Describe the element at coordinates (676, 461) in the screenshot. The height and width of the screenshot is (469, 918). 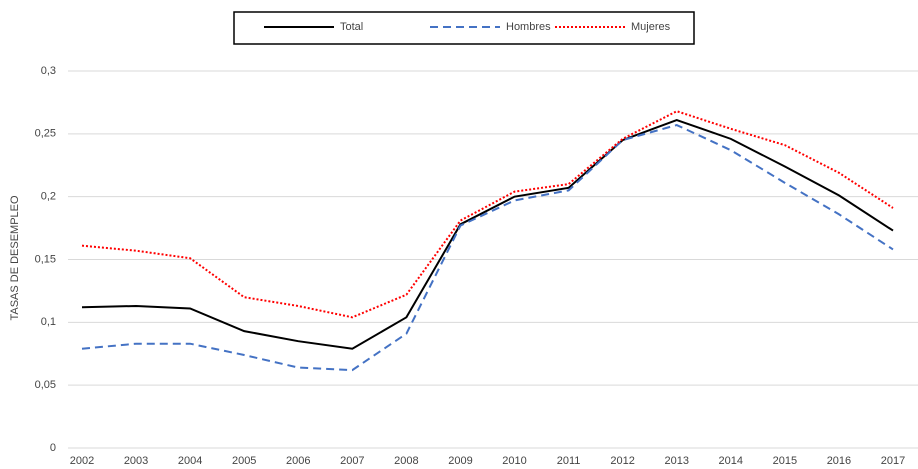
I see `x-tick-label: 2013` at that location.